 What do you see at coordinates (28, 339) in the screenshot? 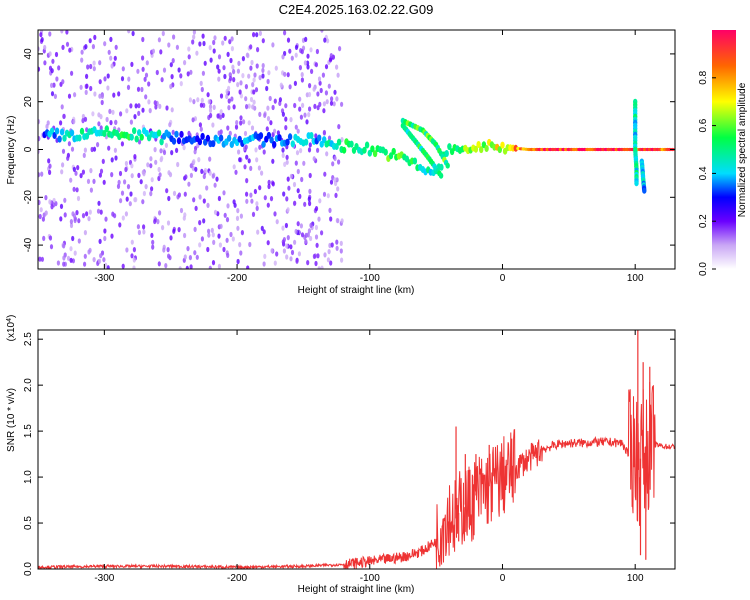
I see `y-tick-label: 2.5` at bounding box center [28, 339].